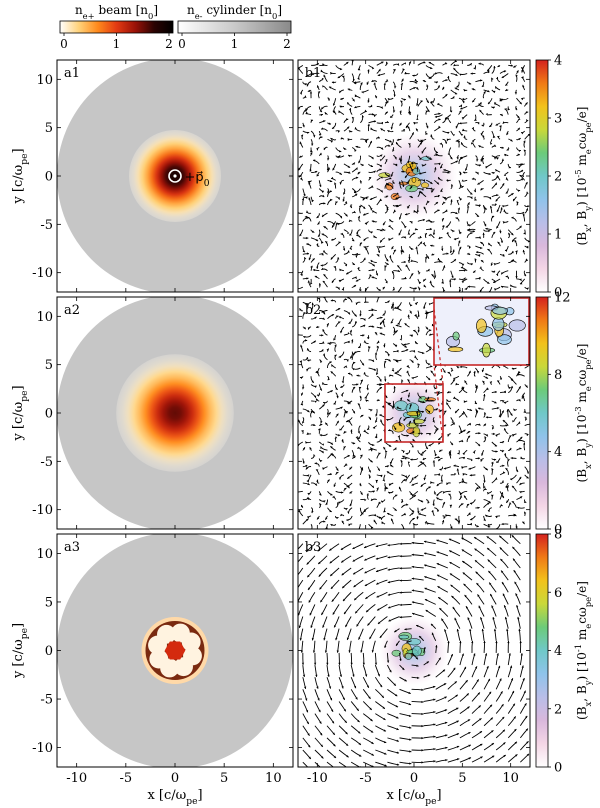  I want to click on panel-b3: b3, so click(414, 650).